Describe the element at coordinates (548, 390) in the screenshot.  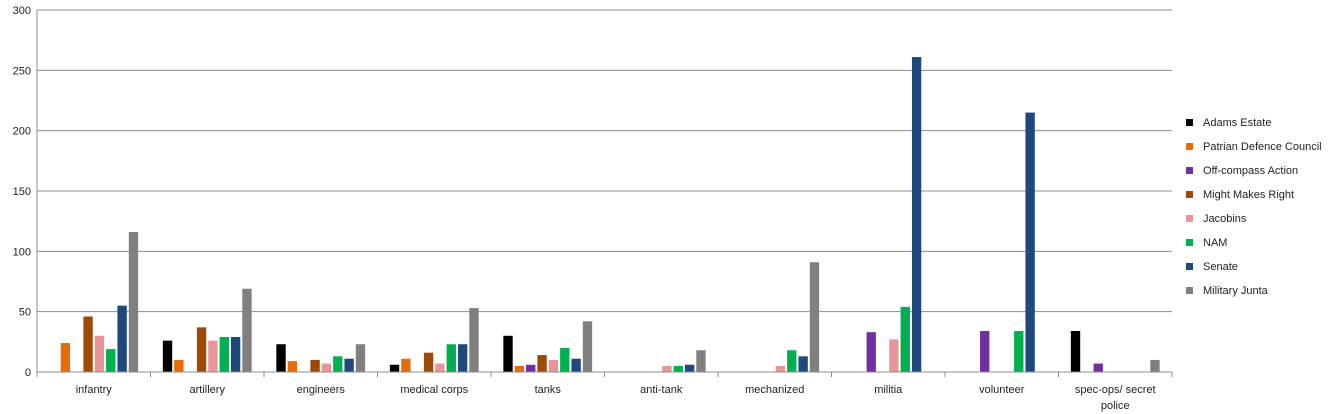
I see `category-label: tanks` at that location.